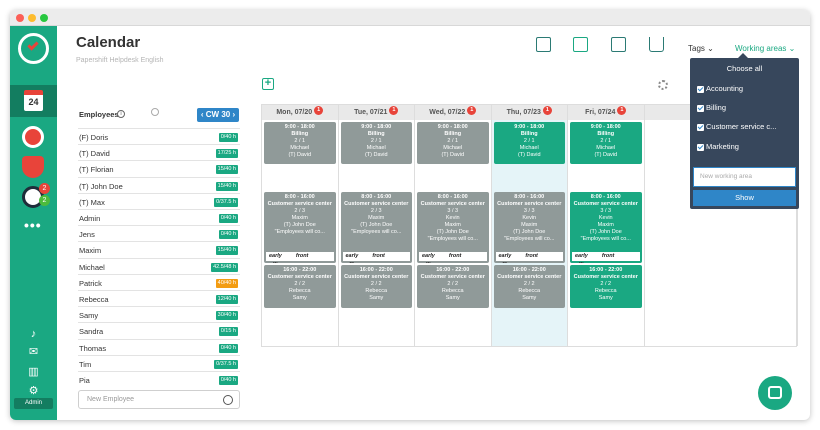  I want to click on calendar-day-view-icon, so click(543, 44).